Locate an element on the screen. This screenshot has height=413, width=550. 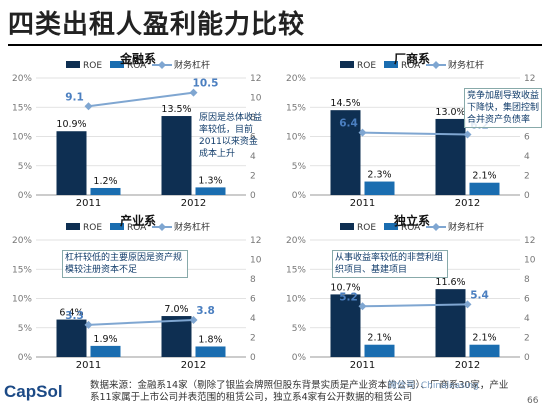
data-label-roe: 7.0% is located at coordinates (176, 309).